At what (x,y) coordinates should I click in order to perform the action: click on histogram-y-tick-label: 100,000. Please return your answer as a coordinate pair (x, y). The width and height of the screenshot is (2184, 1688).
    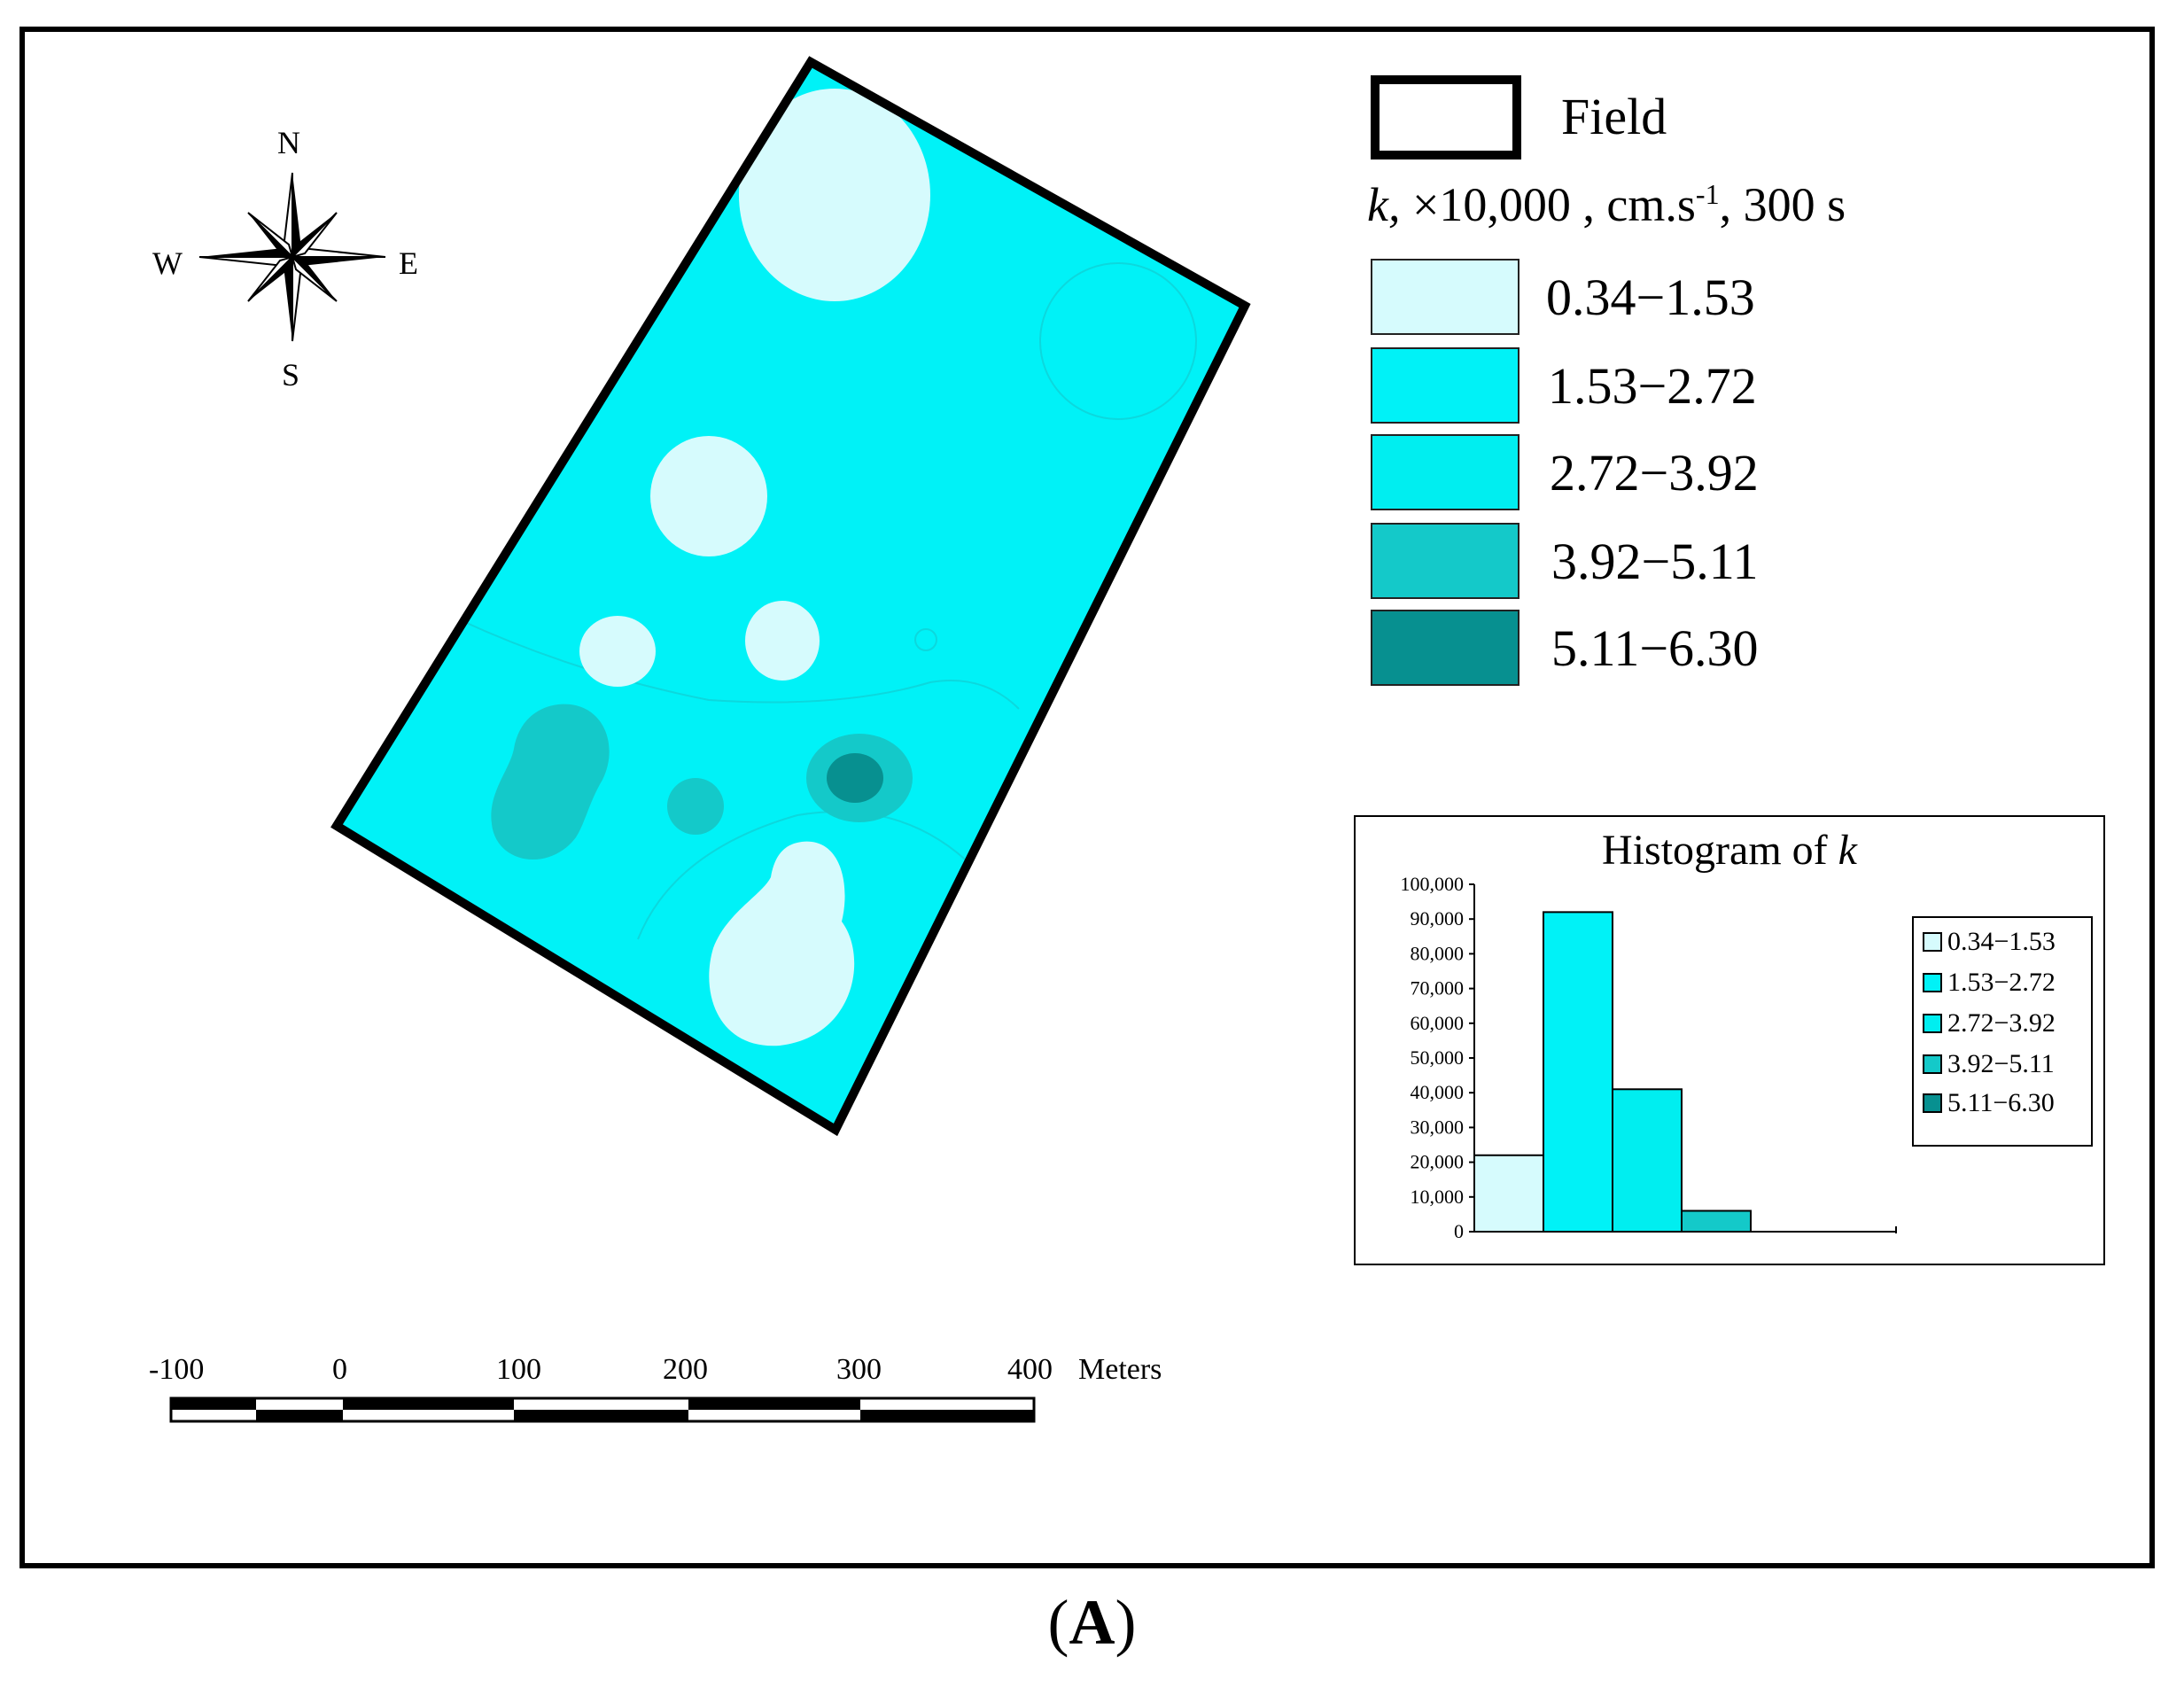
    Looking at the image, I should click on (1433, 884).